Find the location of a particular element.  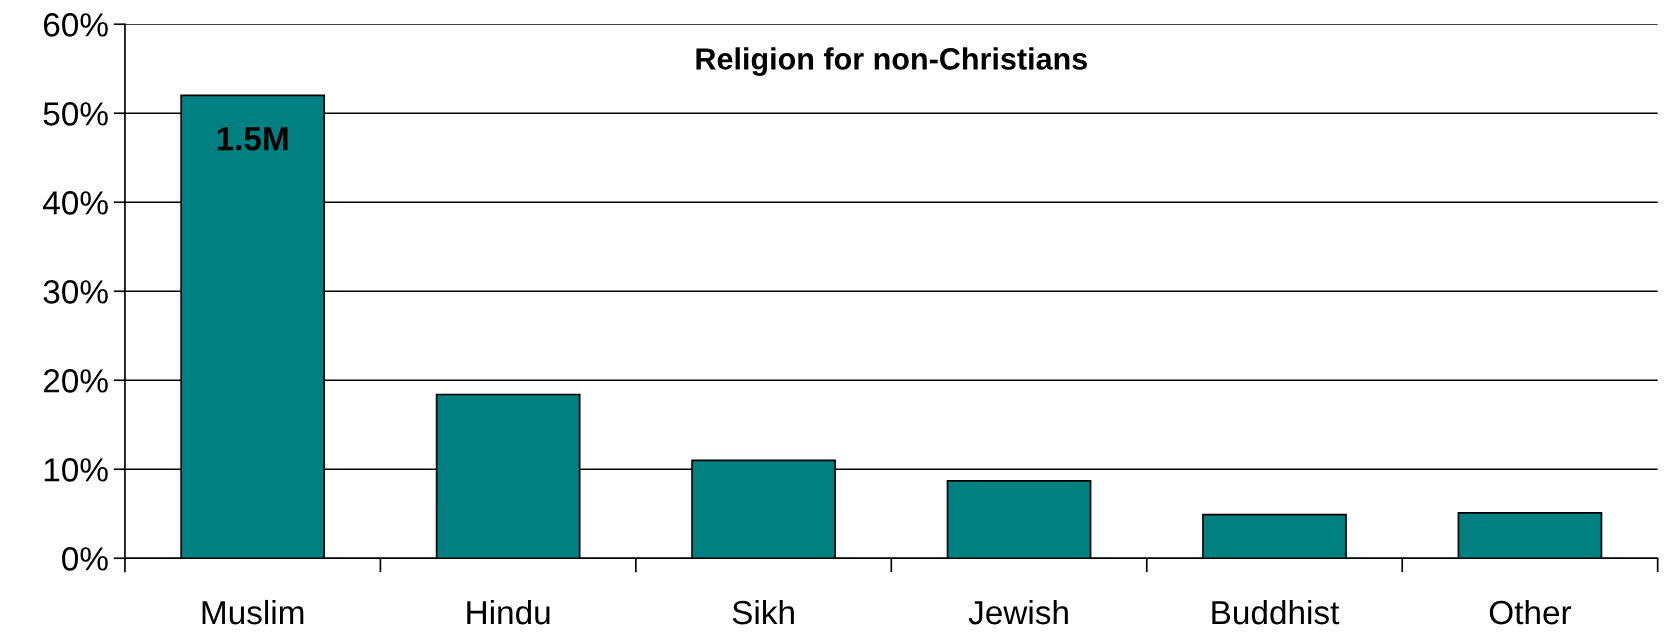

y-tick-label: 20% is located at coordinates (75, 381).